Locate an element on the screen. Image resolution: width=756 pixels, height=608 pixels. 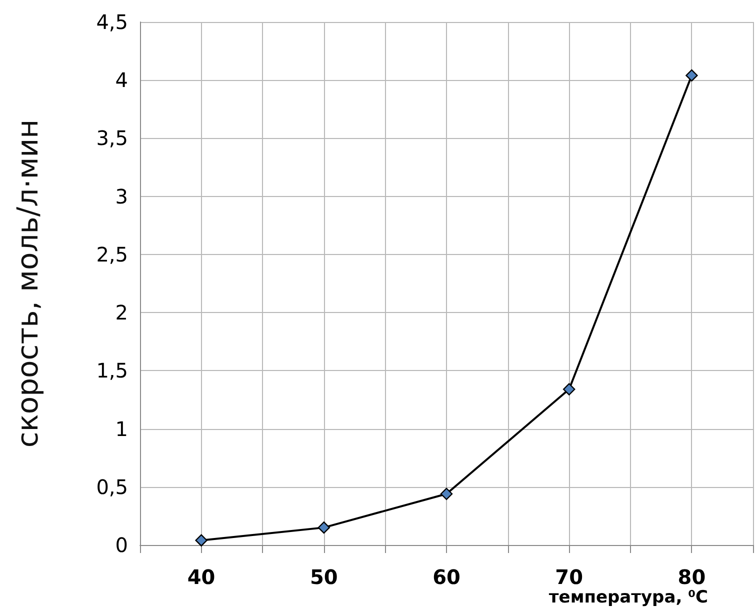
x-axis-title: температура, ⁰C is located at coordinates (628, 598).